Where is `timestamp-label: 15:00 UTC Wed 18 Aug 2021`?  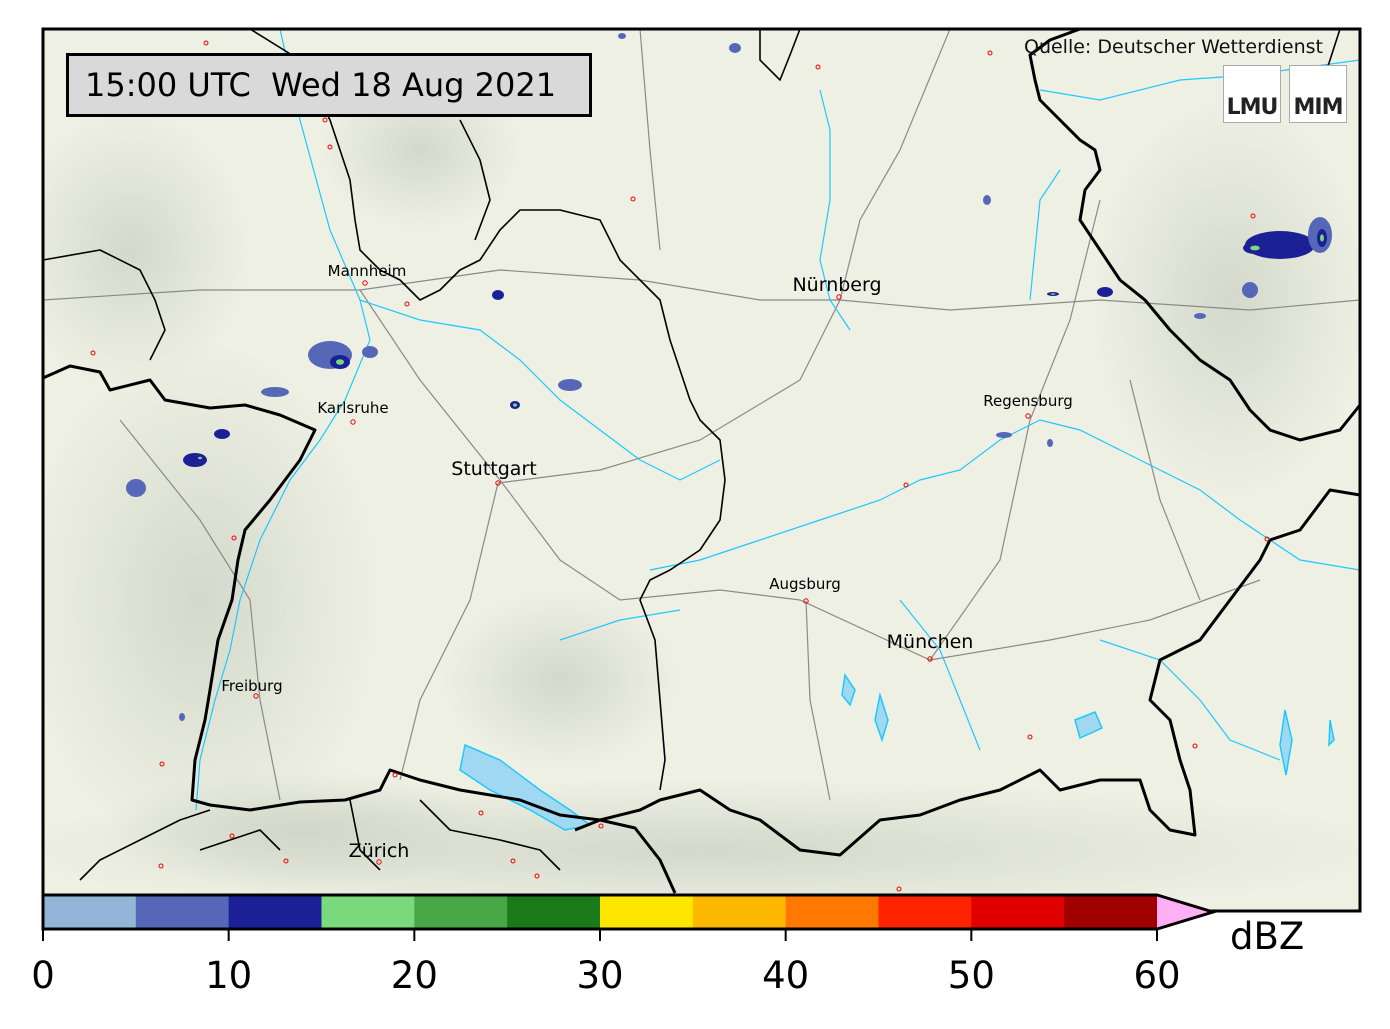 timestamp-label: 15:00 UTC Wed 18 Aug 2021 is located at coordinates (329, 85).